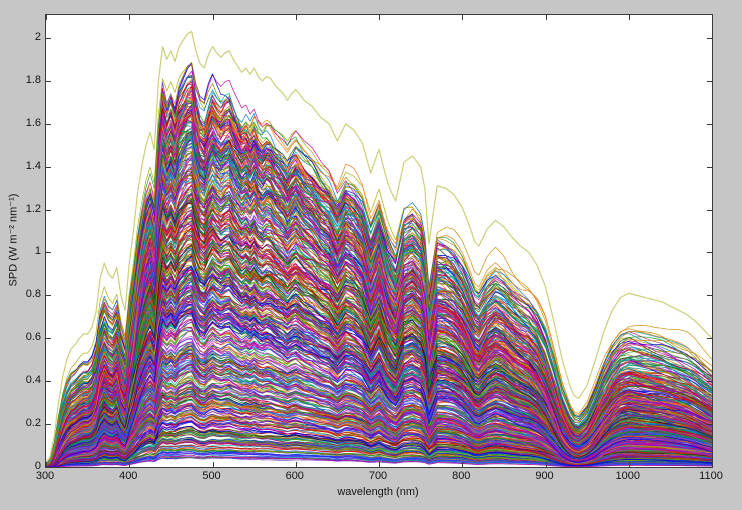 Image resolution: width=742 pixels, height=510 pixels. Describe the element at coordinates (378, 476) in the screenshot. I see `x-tick-label: 700` at that location.